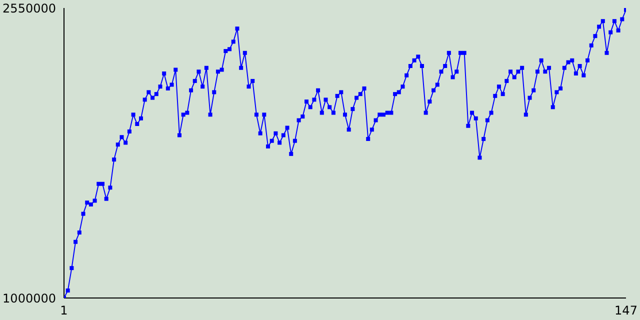 This screenshot has height=320, width=640. Describe the element at coordinates (64, 311) in the screenshot. I see `x-tick-label: 1` at that location.